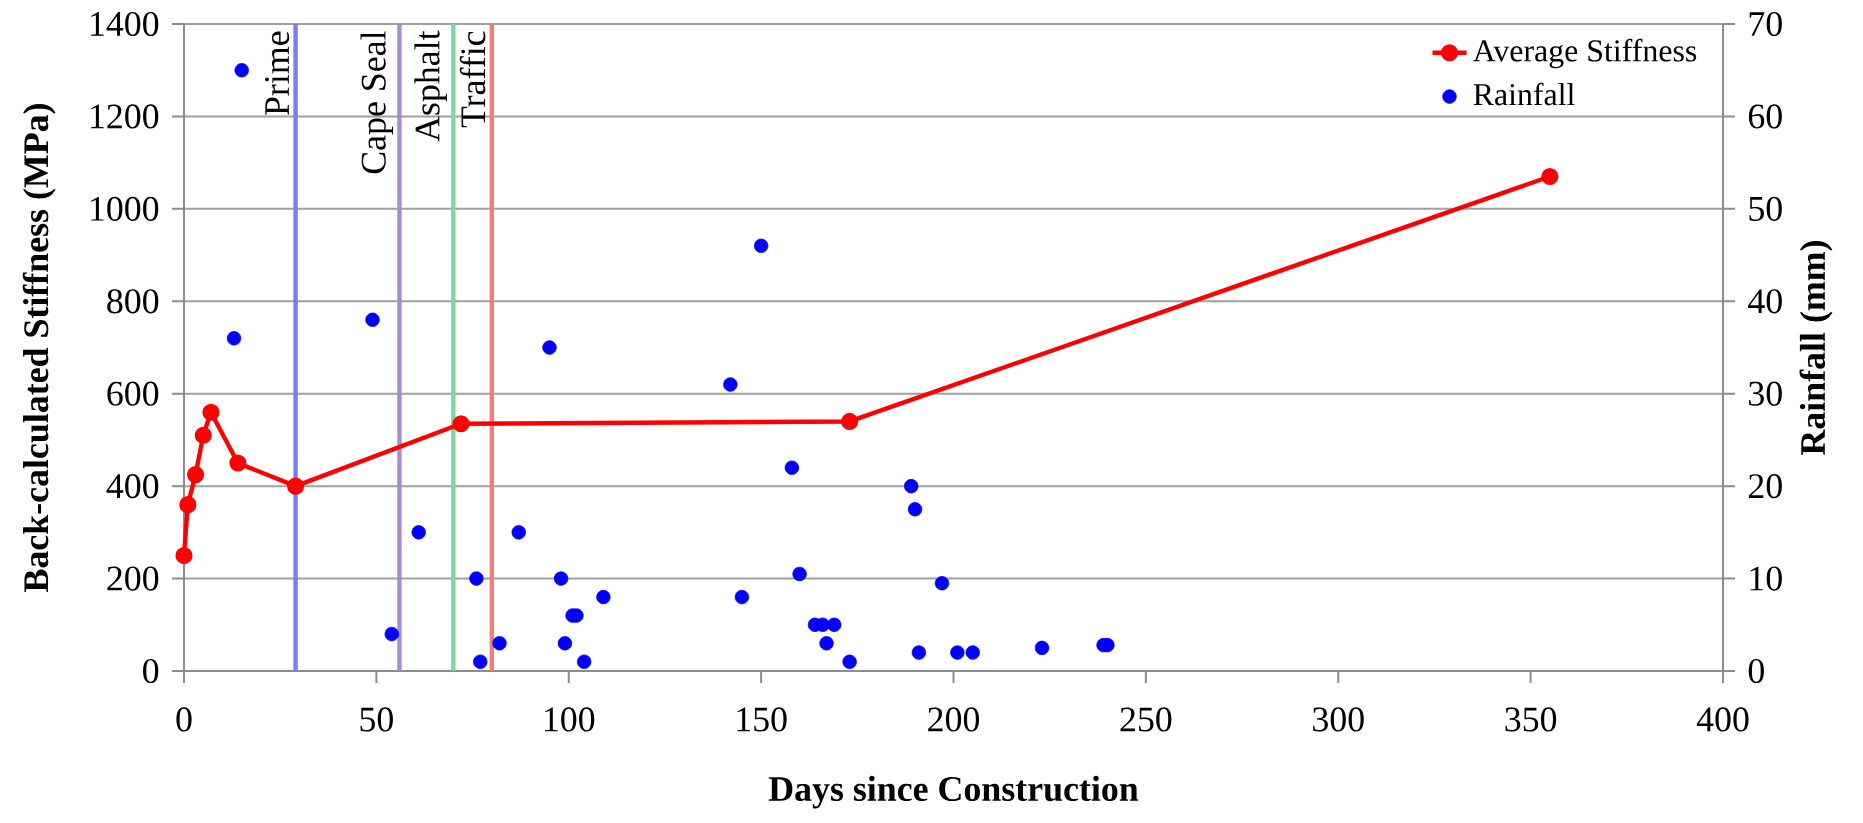 The height and width of the screenshot is (823, 1863). Describe the element at coordinates (1816, 348) in the screenshot. I see `y2-axis-title: Rainfall (mm)` at that location.